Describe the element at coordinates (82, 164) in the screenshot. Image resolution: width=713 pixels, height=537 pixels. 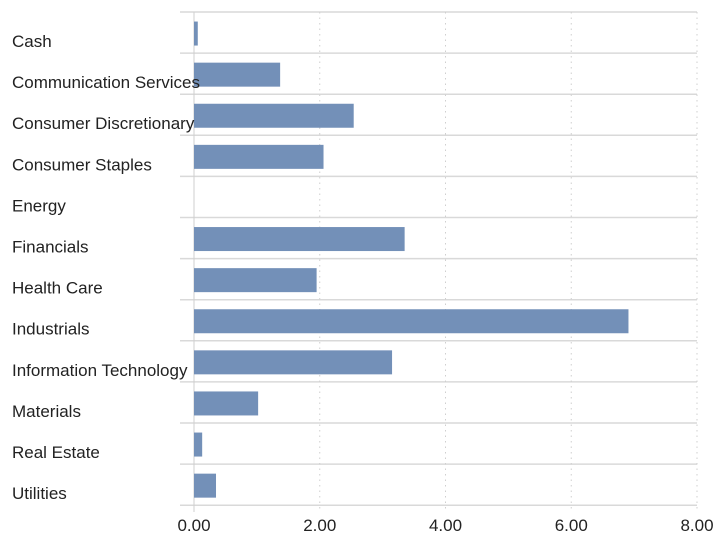
I see `category-label: Consumer Staples` at that location.